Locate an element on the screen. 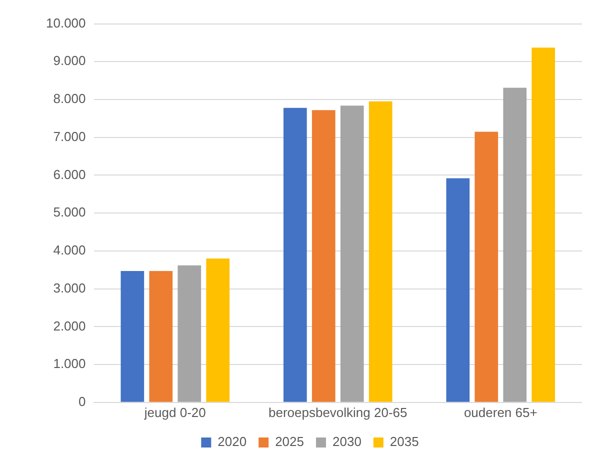 Image resolution: width=590 pixels, height=467 pixels. x-tick-label: ouderen 65+ is located at coordinates (501, 412).